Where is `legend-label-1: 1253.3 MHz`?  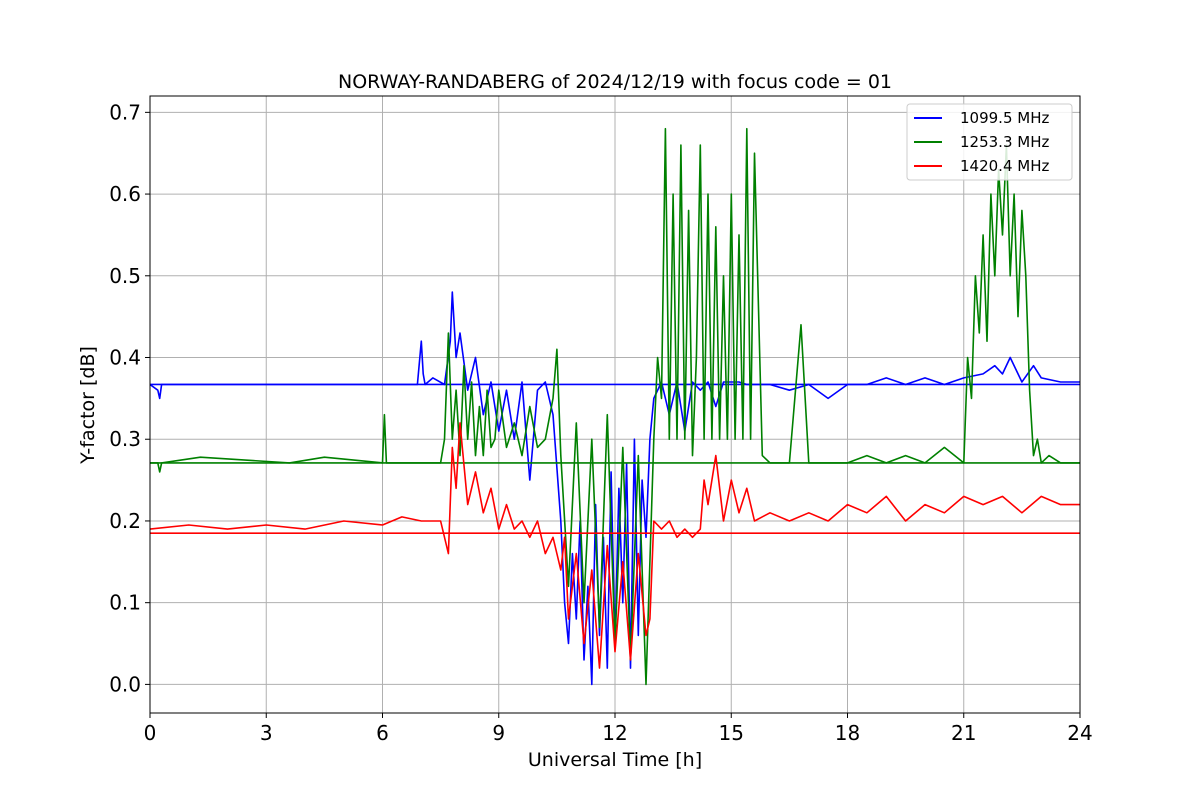
legend-label-1: 1253.3 MHz is located at coordinates (1004, 142).